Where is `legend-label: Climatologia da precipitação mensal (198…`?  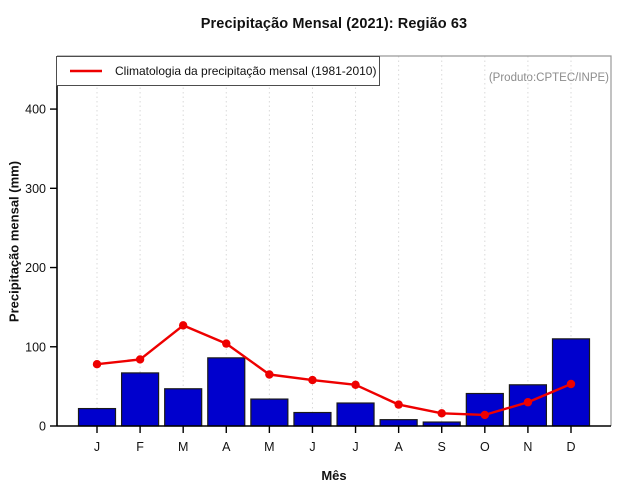
legend-label: Climatologia da precipitação mensal (198… is located at coordinates (246, 71).